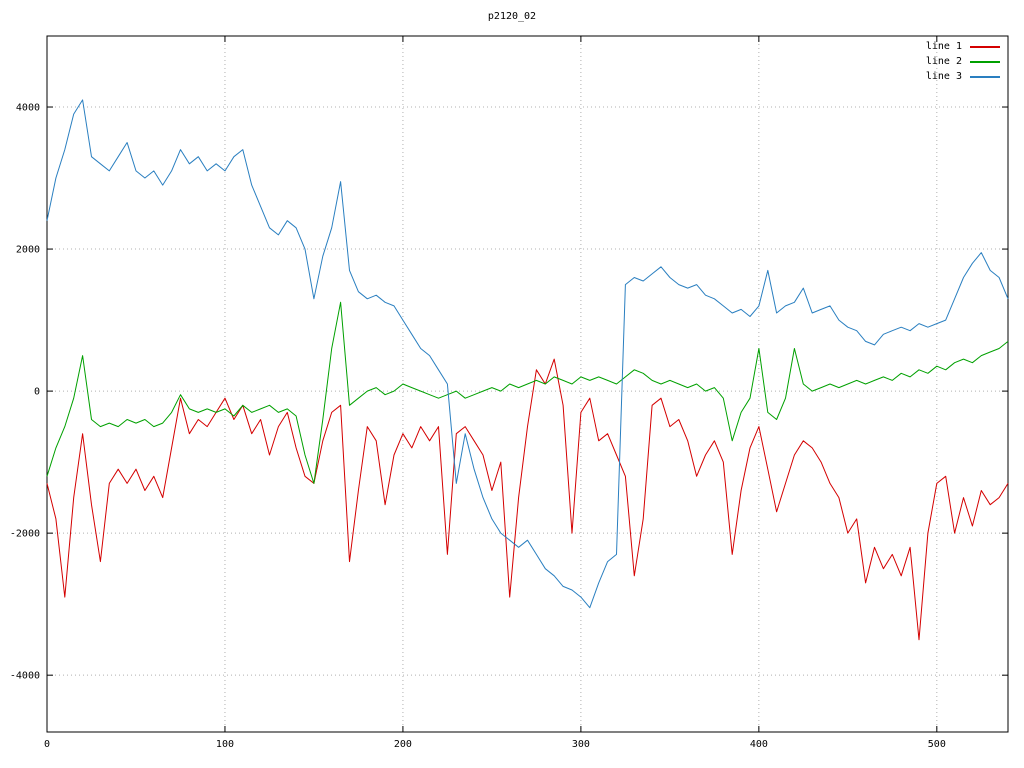 The height and width of the screenshot is (768, 1024). What do you see at coordinates (581, 744) in the screenshot?
I see `x-tick-label: 300` at bounding box center [581, 744].